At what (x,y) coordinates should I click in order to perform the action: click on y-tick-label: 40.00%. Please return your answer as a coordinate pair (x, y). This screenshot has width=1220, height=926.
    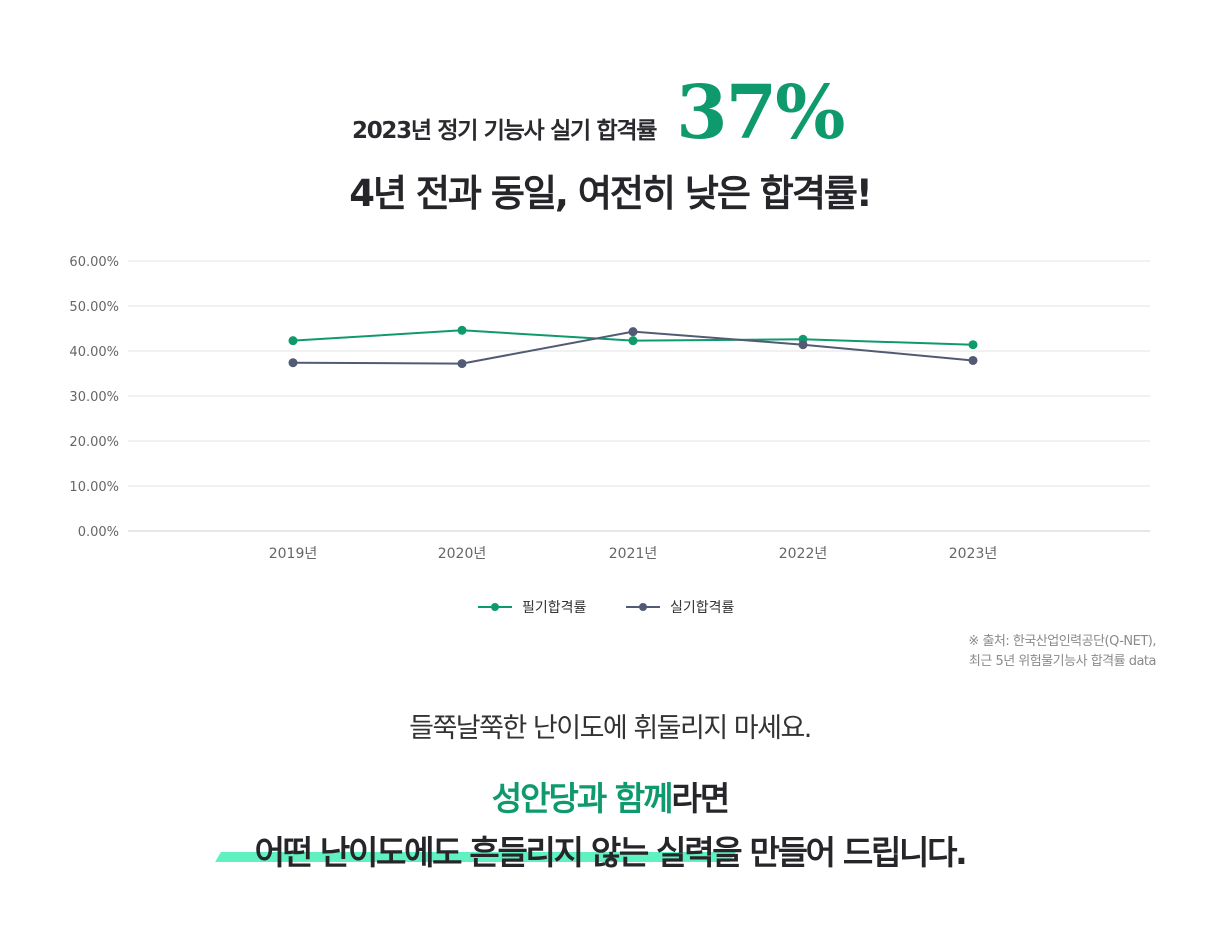
    Looking at the image, I should click on (94, 352).